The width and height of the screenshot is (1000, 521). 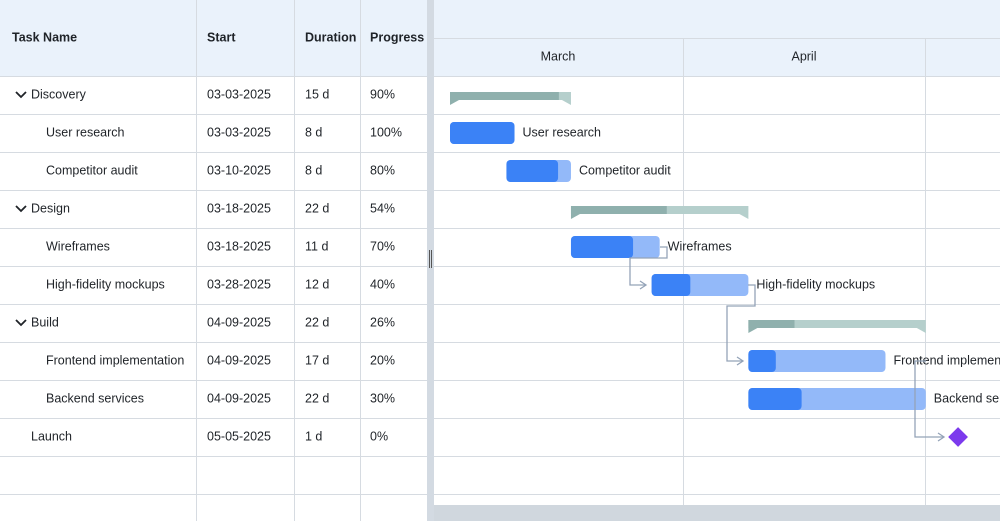 I want to click on task-name: High-fidelity mockups, so click(x=105, y=284).